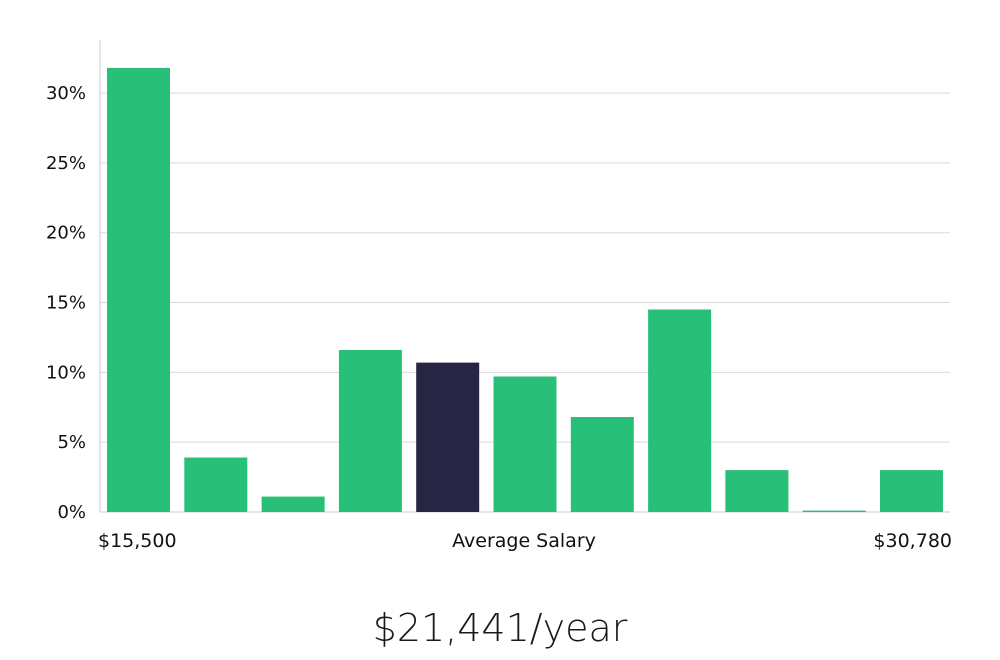  What do you see at coordinates (66, 372) in the screenshot?
I see `y-tick-label-10: 10%` at bounding box center [66, 372].